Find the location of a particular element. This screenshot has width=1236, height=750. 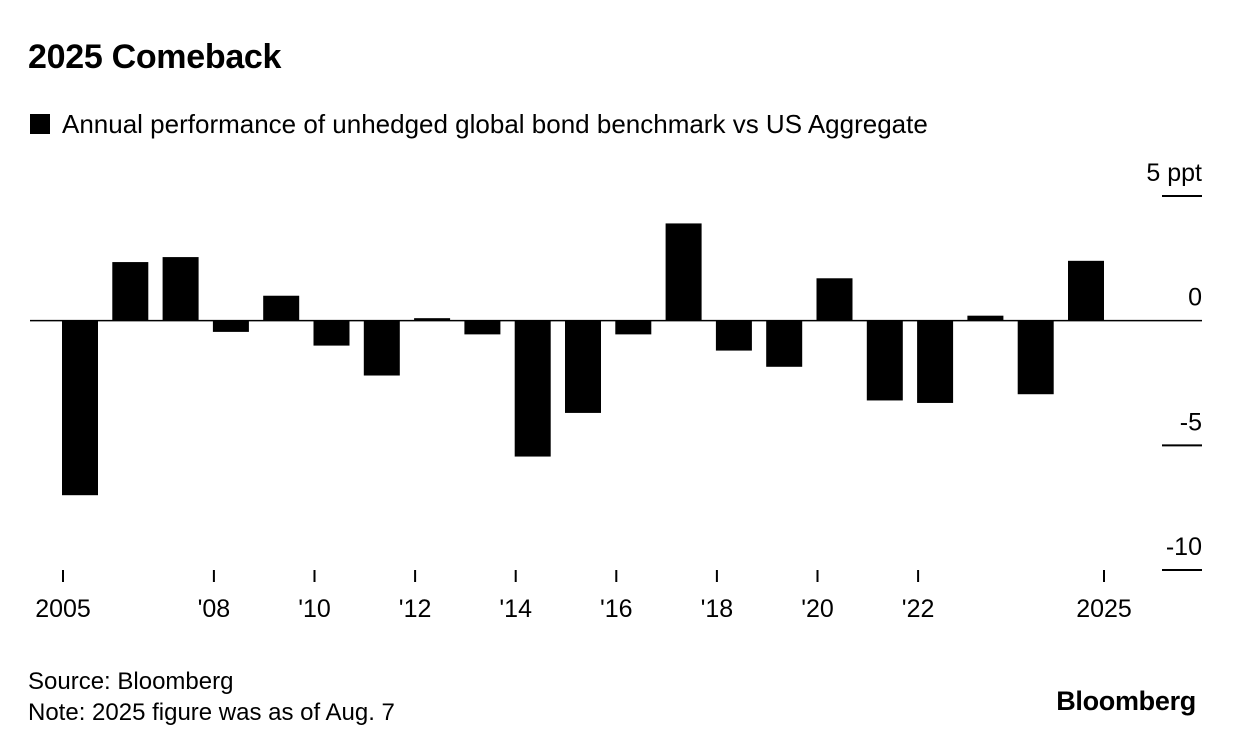

x-tick-label: 2025 is located at coordinates (1104, 609).